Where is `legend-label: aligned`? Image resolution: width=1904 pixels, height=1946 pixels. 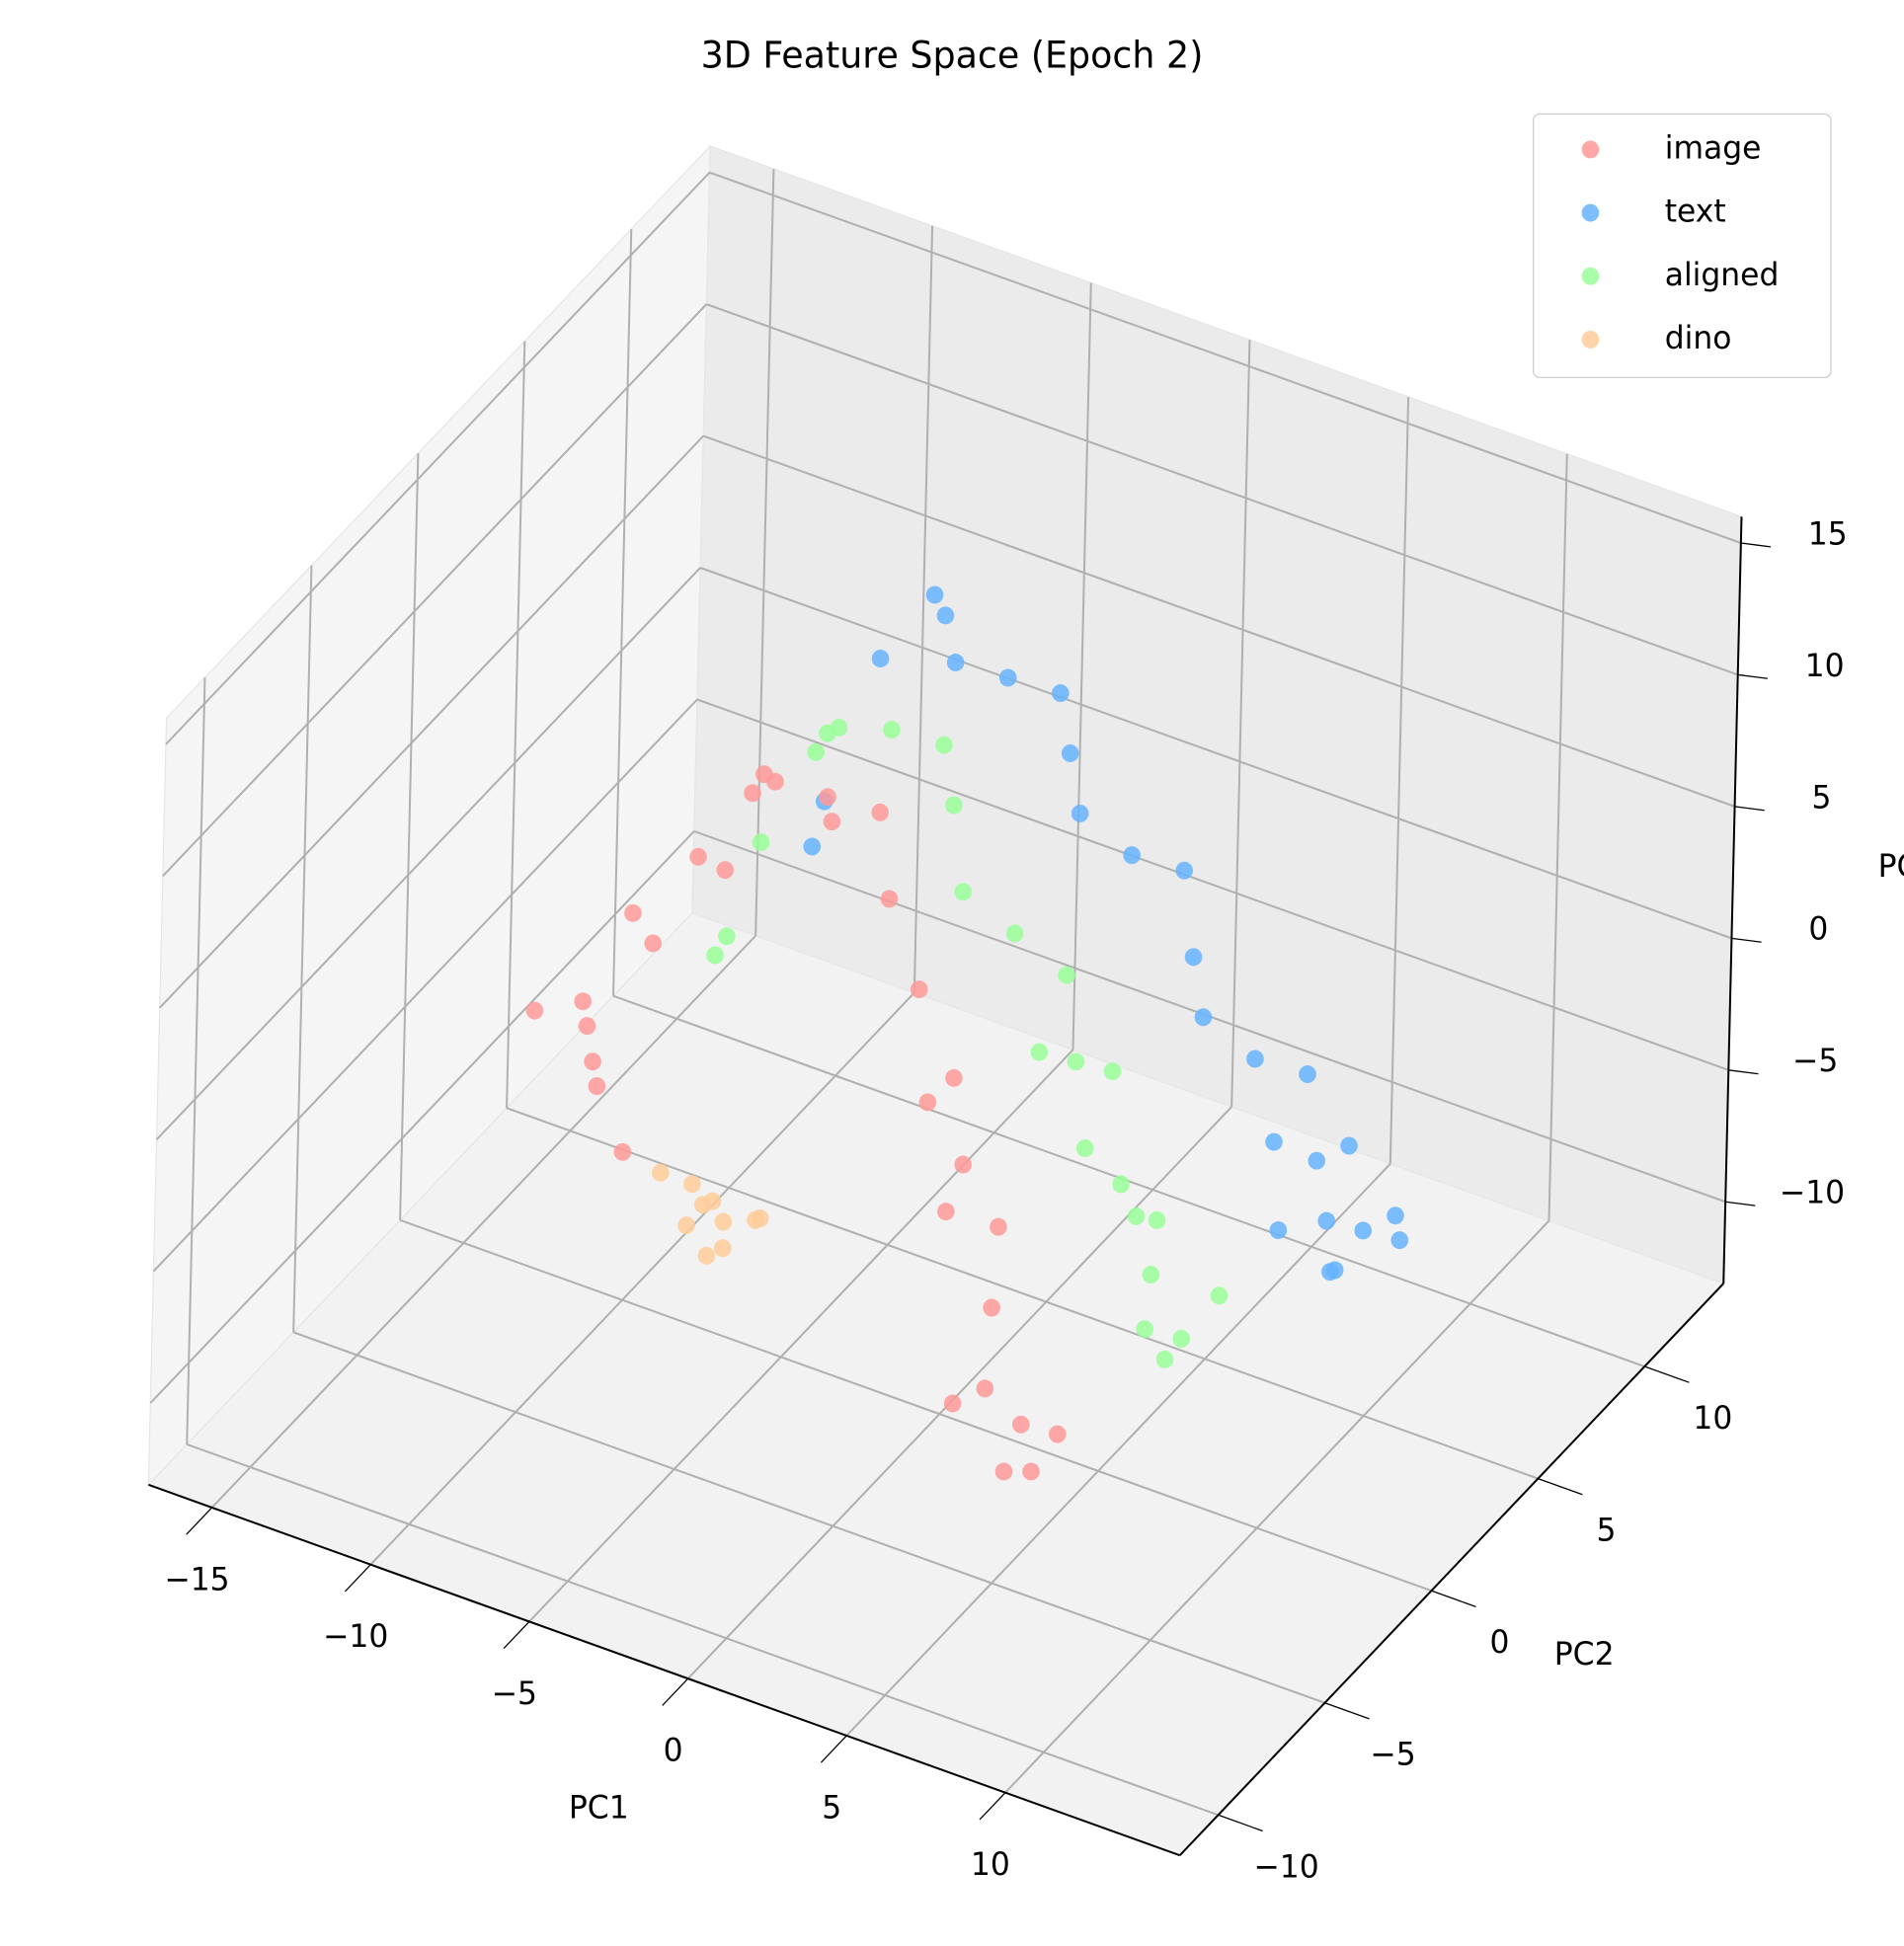
legend-label: aligned is located at coordinates (1722, 275).